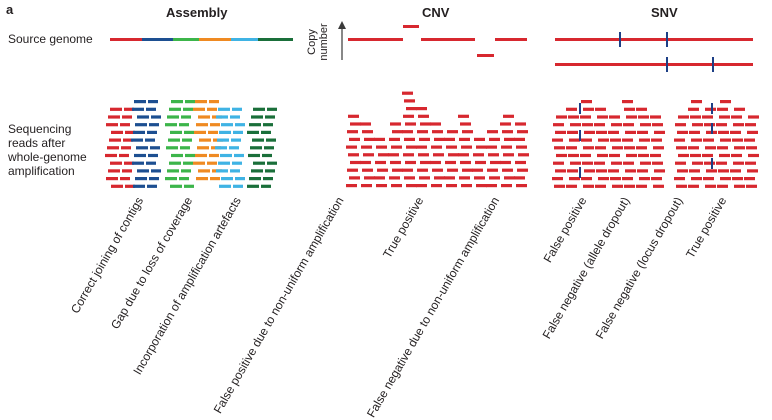 The height and width of the screenshot is (420, 772). I want to click on copy-number-axis, so click(342, 40).